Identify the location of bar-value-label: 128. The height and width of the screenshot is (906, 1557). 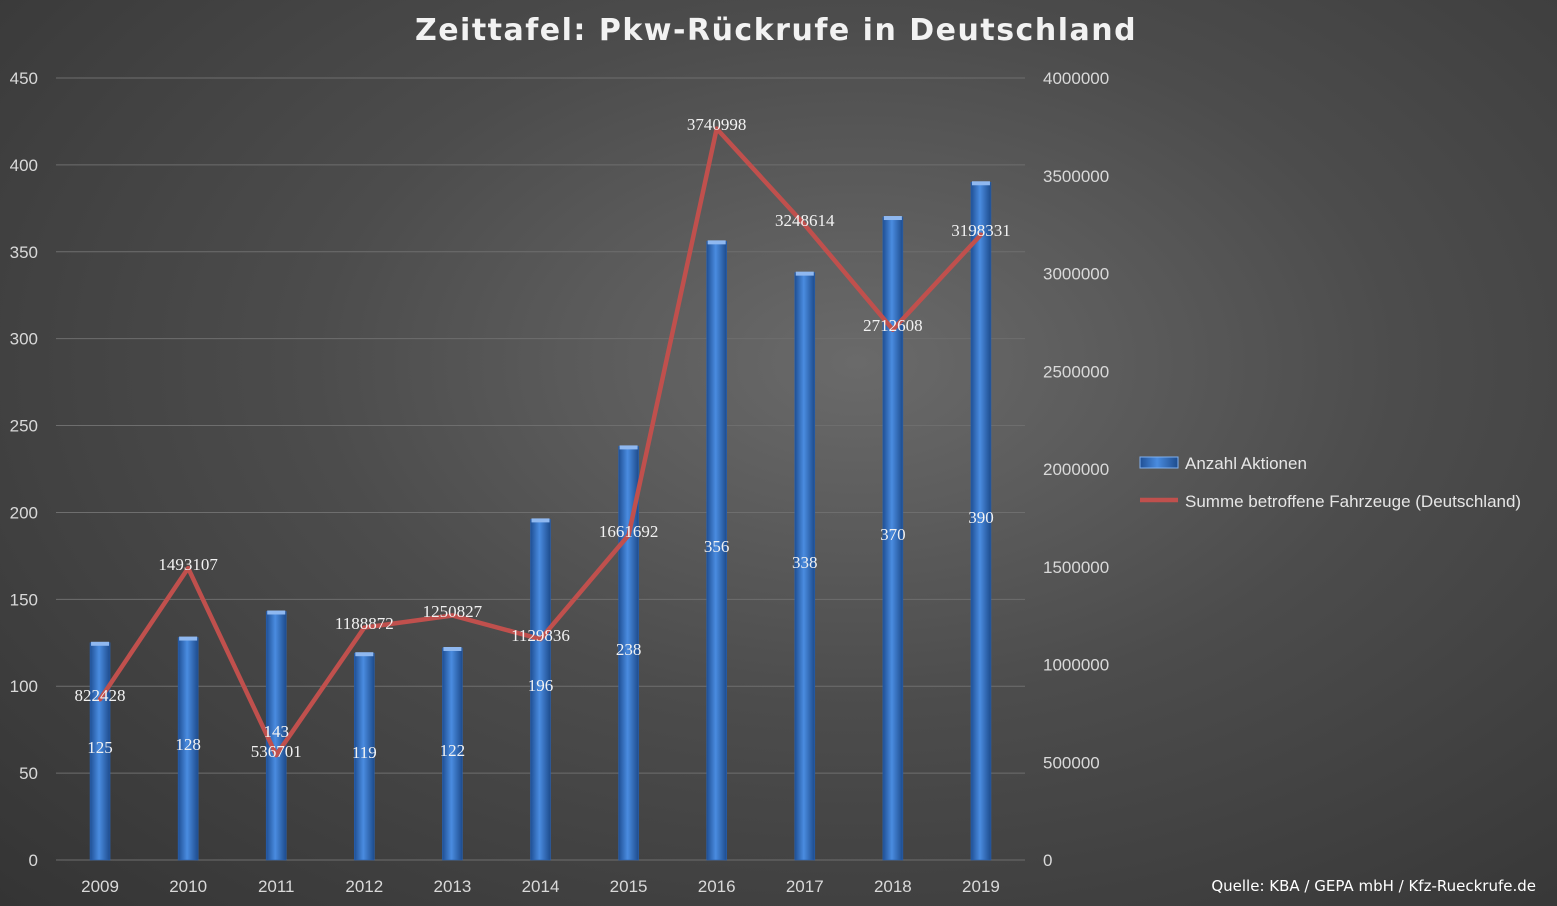
(188, 744).